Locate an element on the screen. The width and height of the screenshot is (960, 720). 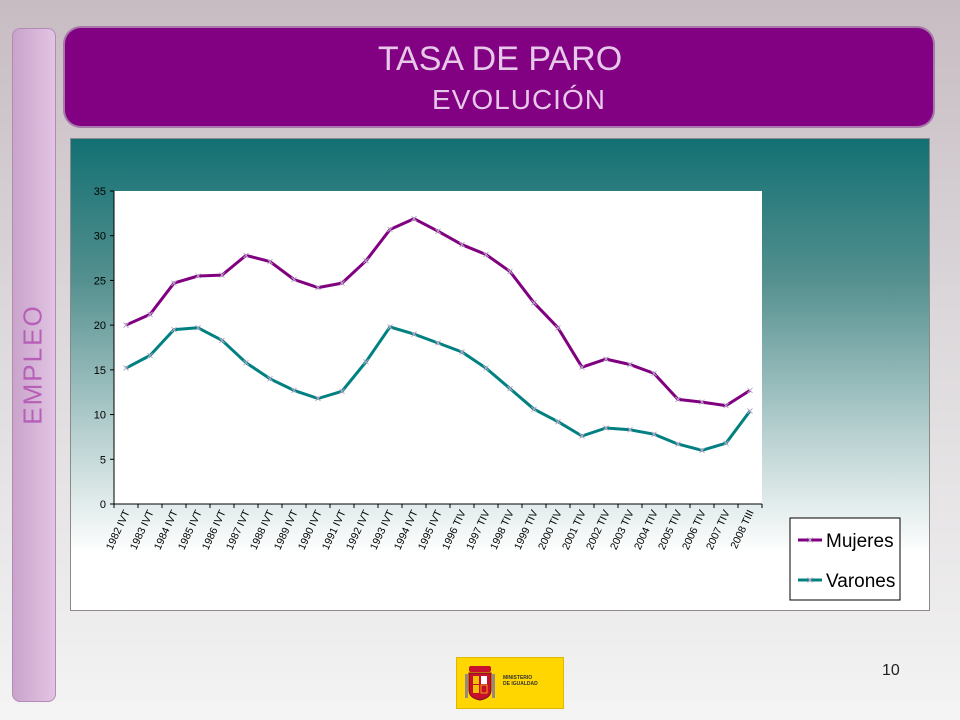
x-tick-label: 2008 TIII is located at coordinates (742, 529).